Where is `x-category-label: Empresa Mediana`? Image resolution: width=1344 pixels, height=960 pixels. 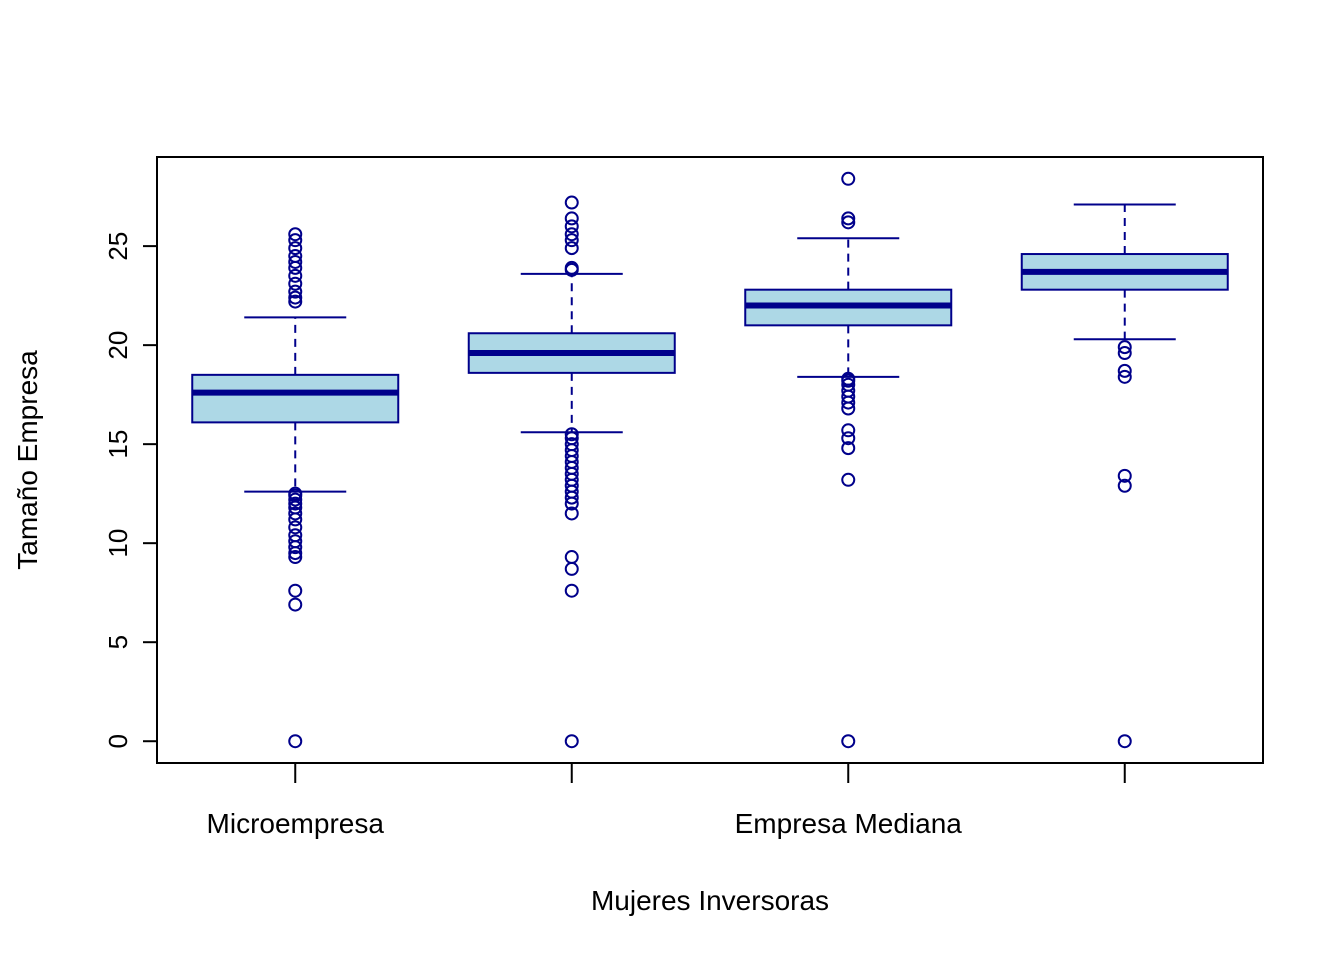 x-category-label: Empresa Mediana is located at coordinates (849, 823).